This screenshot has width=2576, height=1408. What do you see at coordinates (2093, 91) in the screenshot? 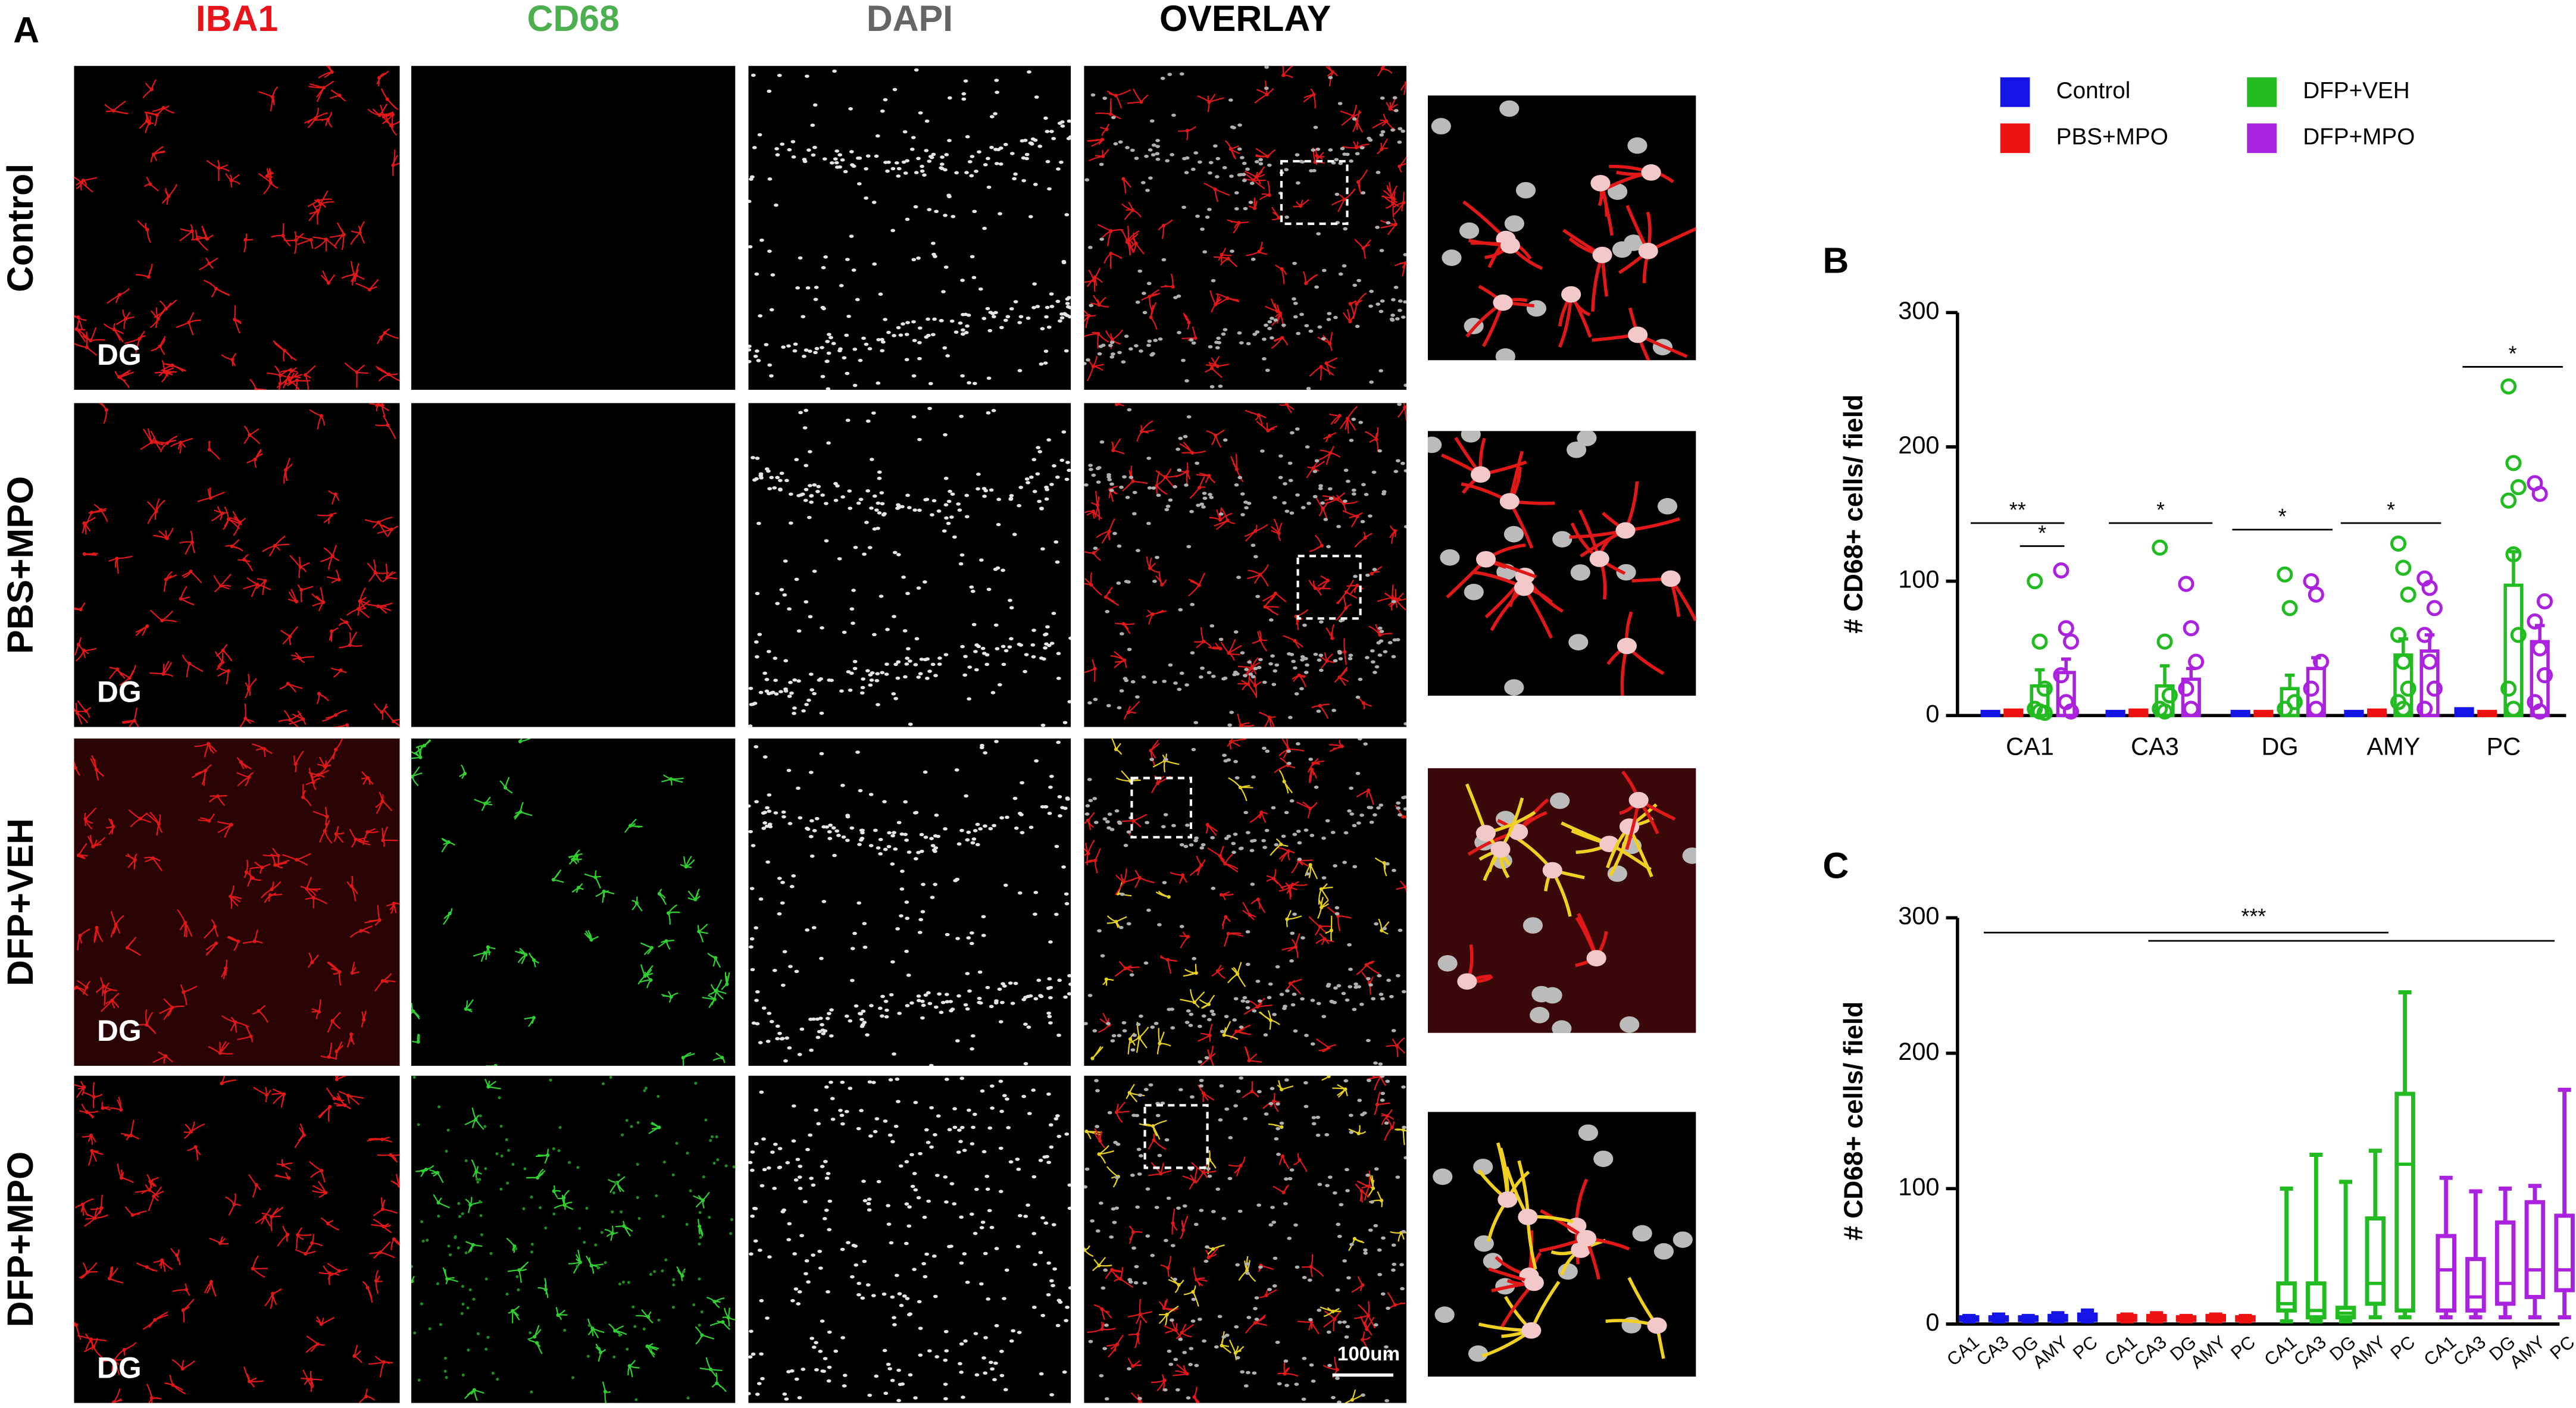
I see `legend-label: Control` at bounding box center [2093, 91].